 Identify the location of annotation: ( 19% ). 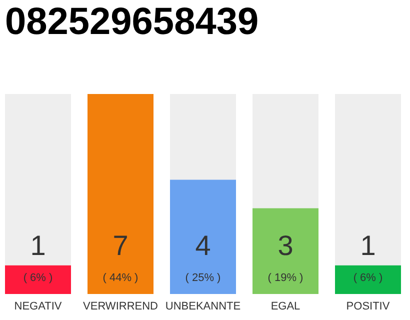
(286, 278).